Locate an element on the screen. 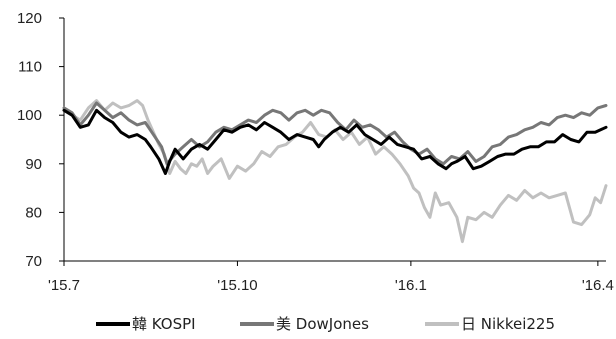  y-tick-label: 100 is located at coordinates (29, 115).